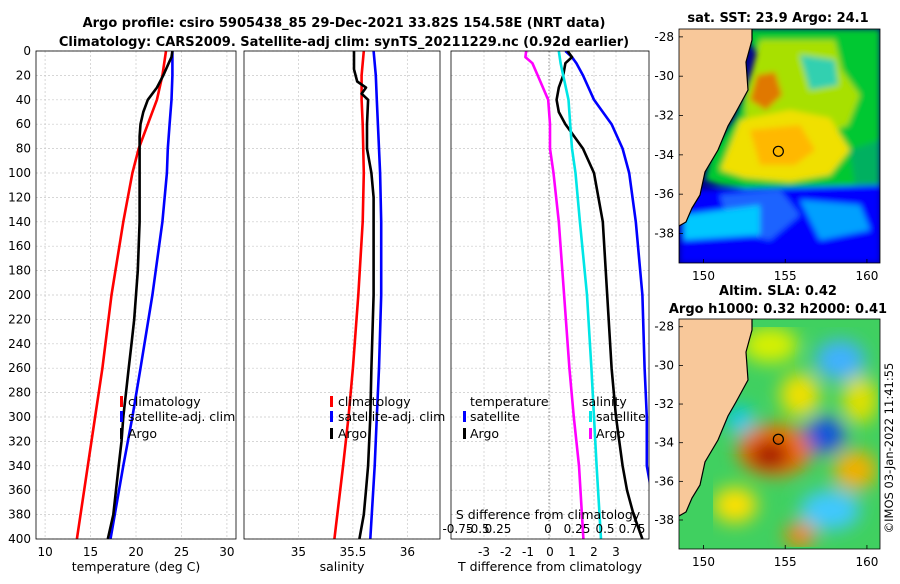 This screenshot has height=584, width=900. Describe the element at coordinates (19, 344) in the screenshot. I see `depth-tick-label: 240` at that location.